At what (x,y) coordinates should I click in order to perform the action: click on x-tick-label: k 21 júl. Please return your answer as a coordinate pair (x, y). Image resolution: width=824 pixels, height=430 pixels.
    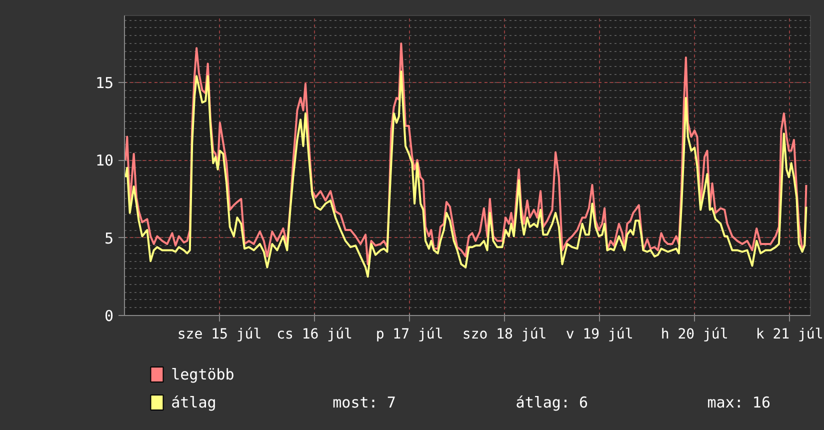
    Looking at the image, I should click on (790, 334).